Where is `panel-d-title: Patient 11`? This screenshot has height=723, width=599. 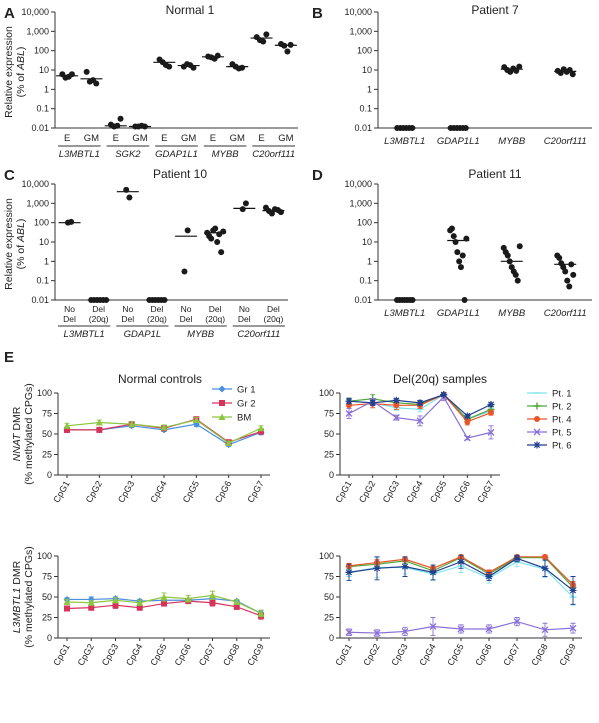
panel-d-title: Patient 11 is located at coordinates (494, 174).